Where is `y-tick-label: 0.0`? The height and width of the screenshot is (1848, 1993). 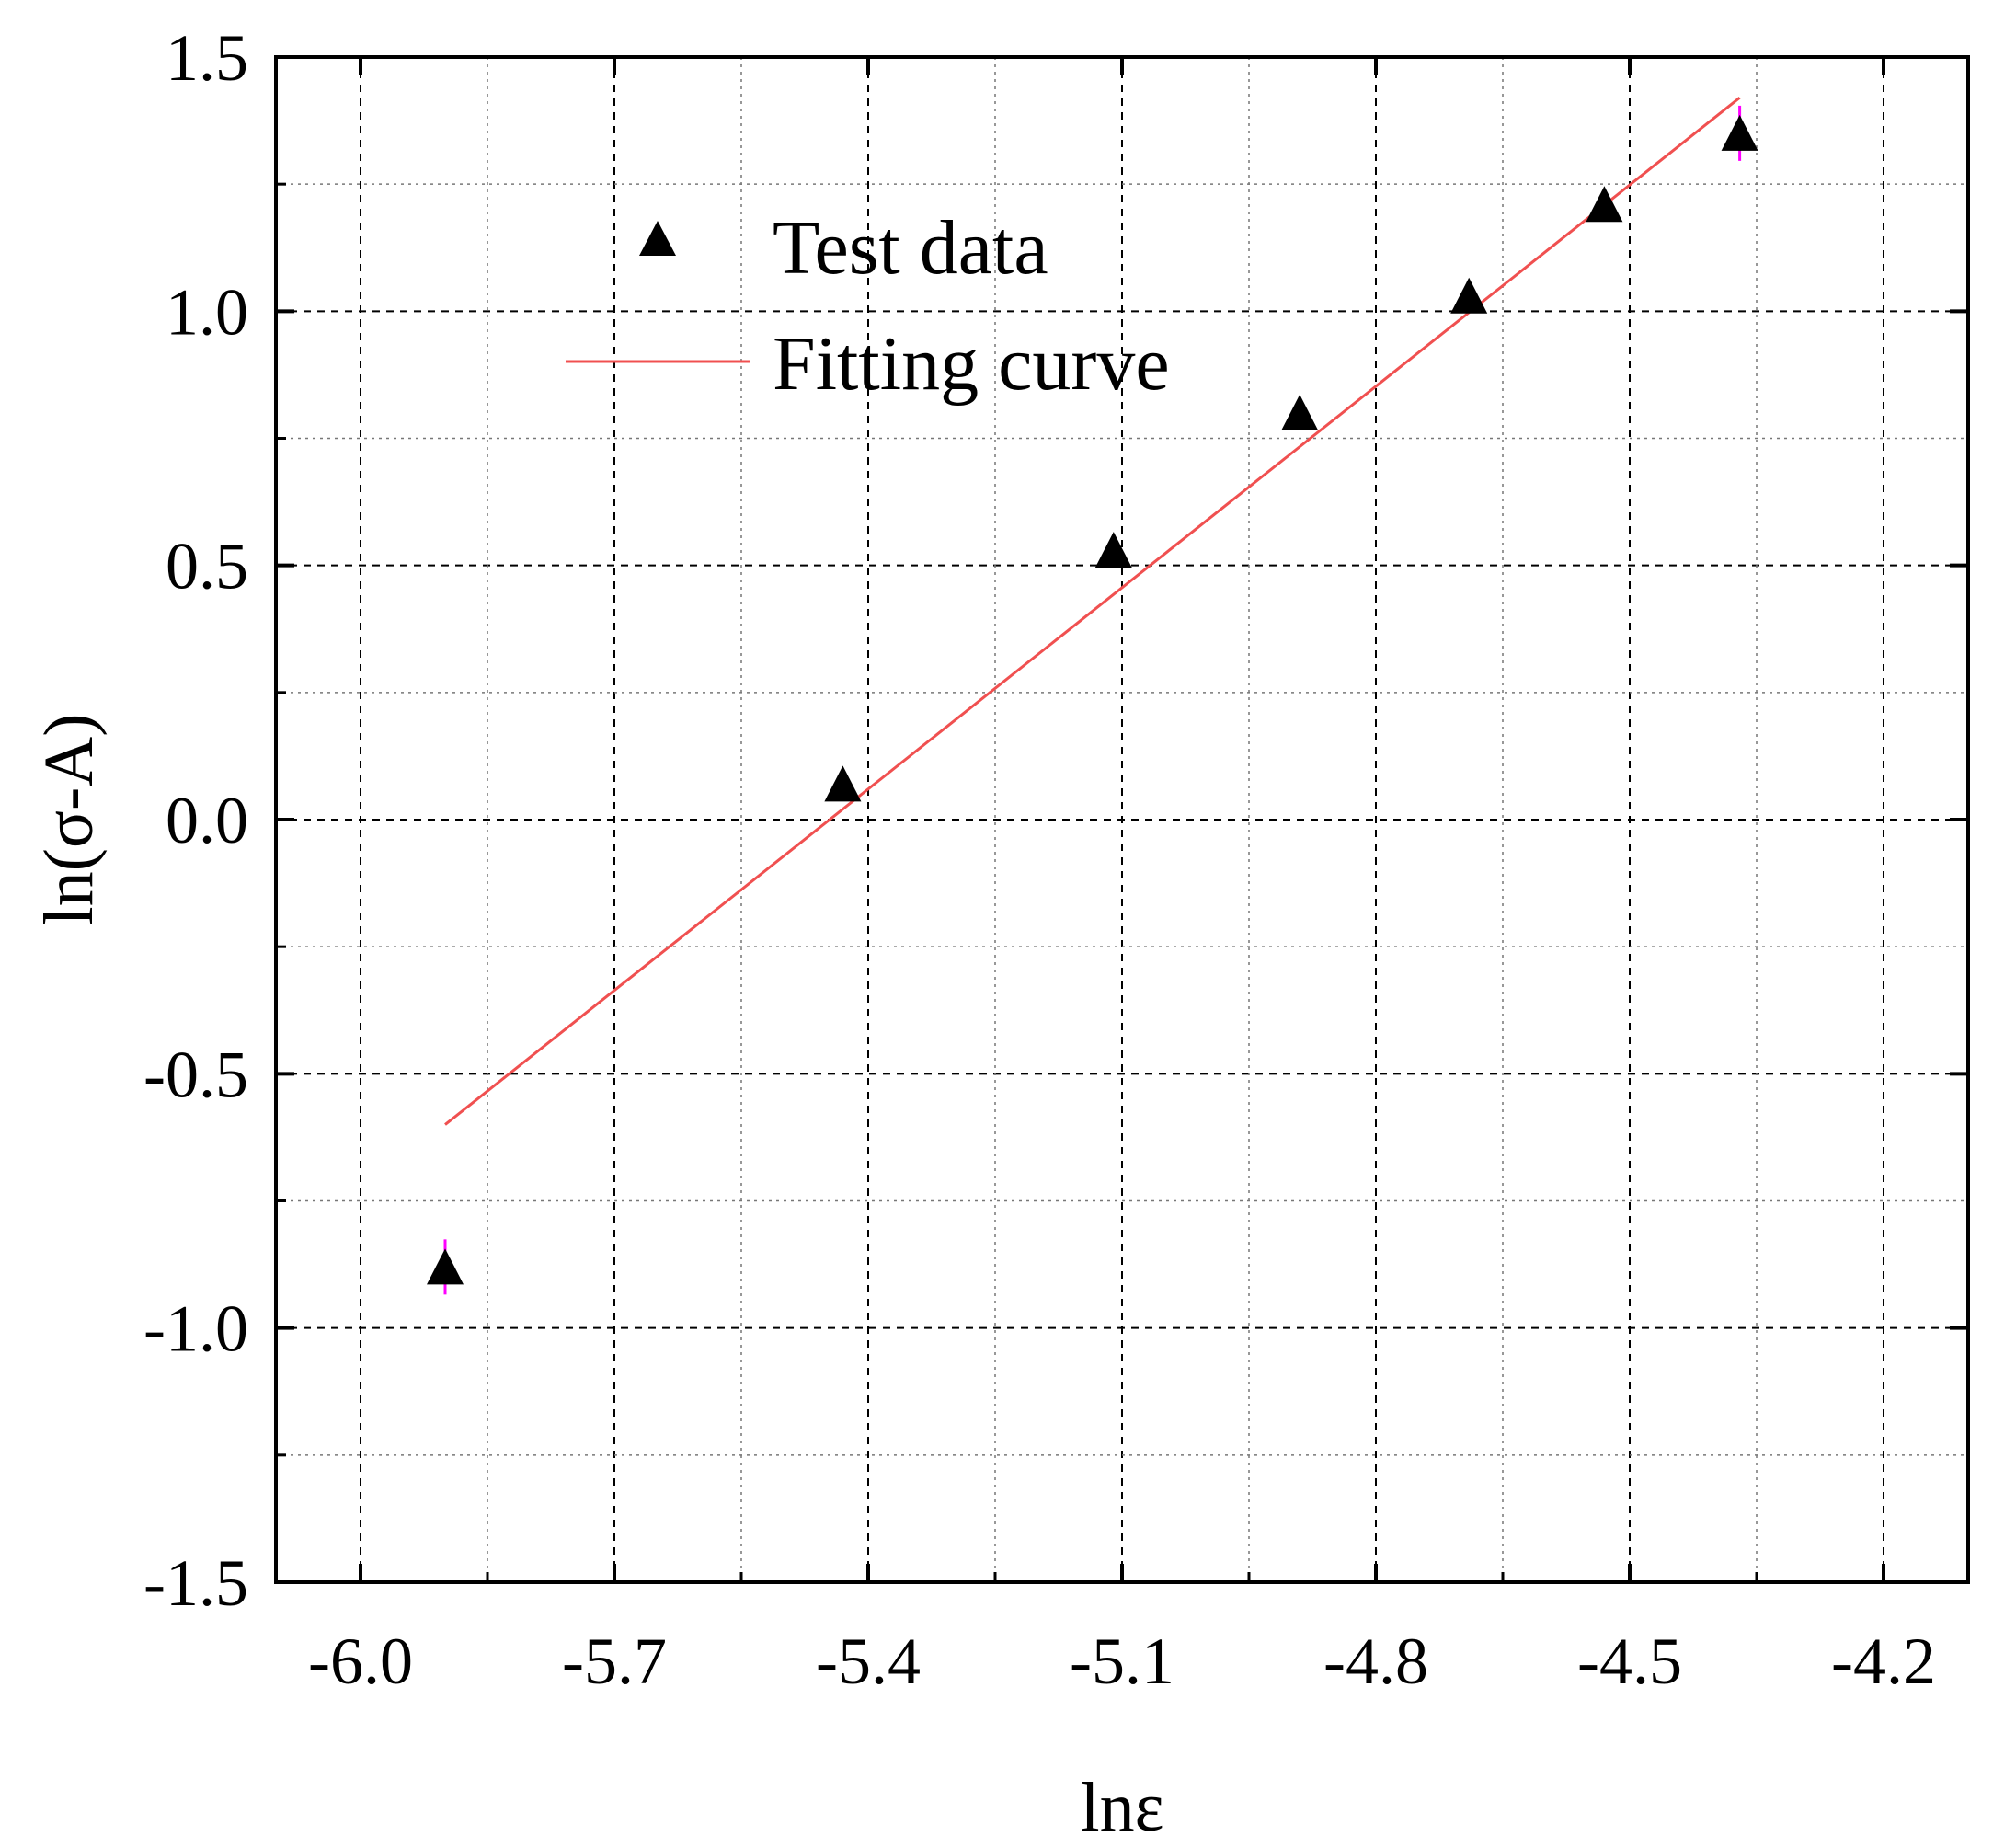 y-tick-label: 0.0 is located at coordinates (207, 821).